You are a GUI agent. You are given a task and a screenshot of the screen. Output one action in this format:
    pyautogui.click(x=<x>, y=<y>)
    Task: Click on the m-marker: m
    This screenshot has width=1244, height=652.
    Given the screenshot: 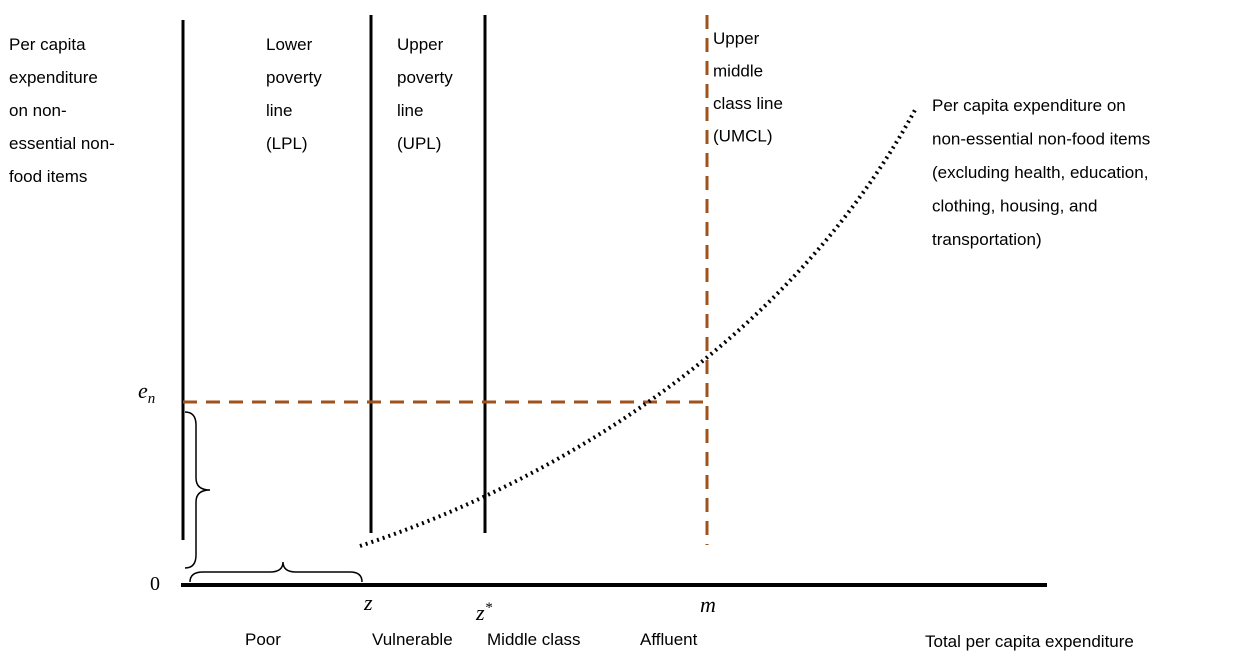 What is the action you would take?
    pyautogui.click(x=708, y=604)
    